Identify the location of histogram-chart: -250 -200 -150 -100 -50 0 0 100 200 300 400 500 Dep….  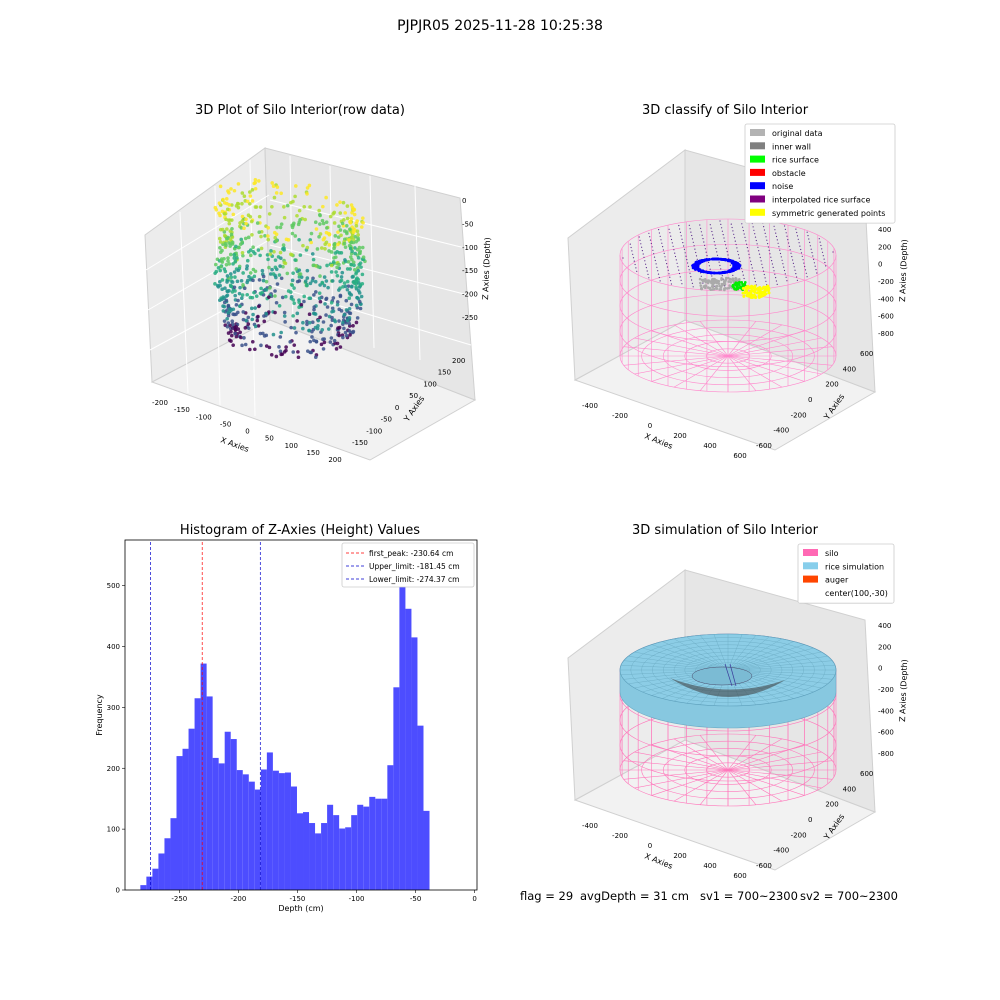
(286, 726).